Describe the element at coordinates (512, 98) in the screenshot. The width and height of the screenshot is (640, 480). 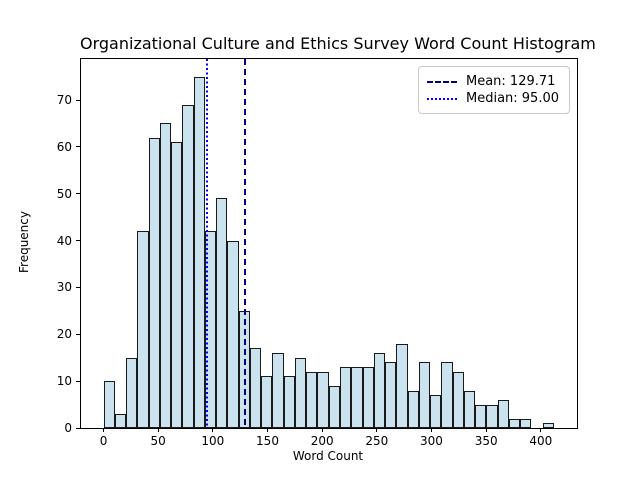
I see `legend-median-label: Median: 95.00` at that location.